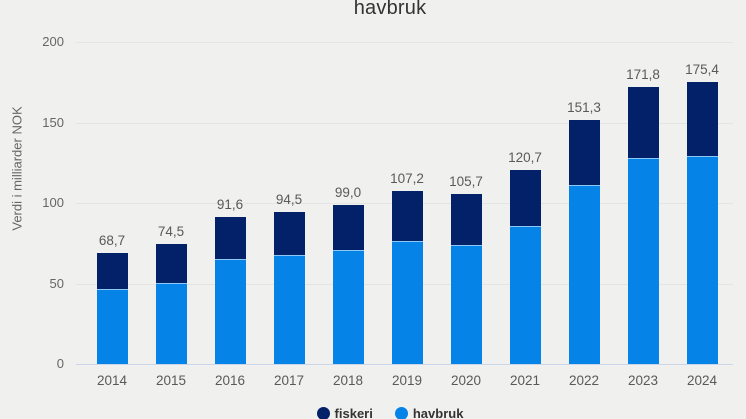  Describe the element at coordinates (56, 283) in the screenshot. I see `y-axis-tick-label: 50` at that location.